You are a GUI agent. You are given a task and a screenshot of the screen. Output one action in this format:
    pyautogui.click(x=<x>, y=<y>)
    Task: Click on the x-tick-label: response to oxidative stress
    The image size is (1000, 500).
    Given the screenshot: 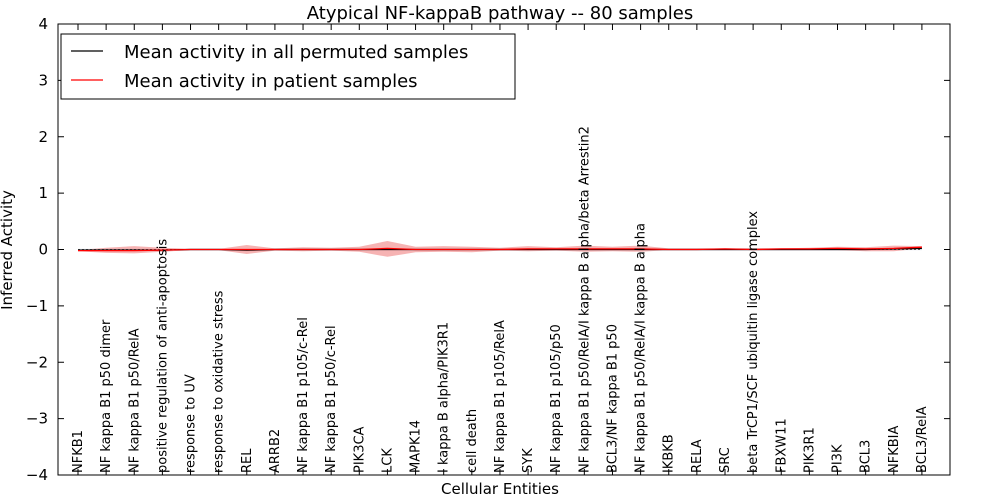 What is the action you would take?
    pyautogui.click(x=219, y=381)
    